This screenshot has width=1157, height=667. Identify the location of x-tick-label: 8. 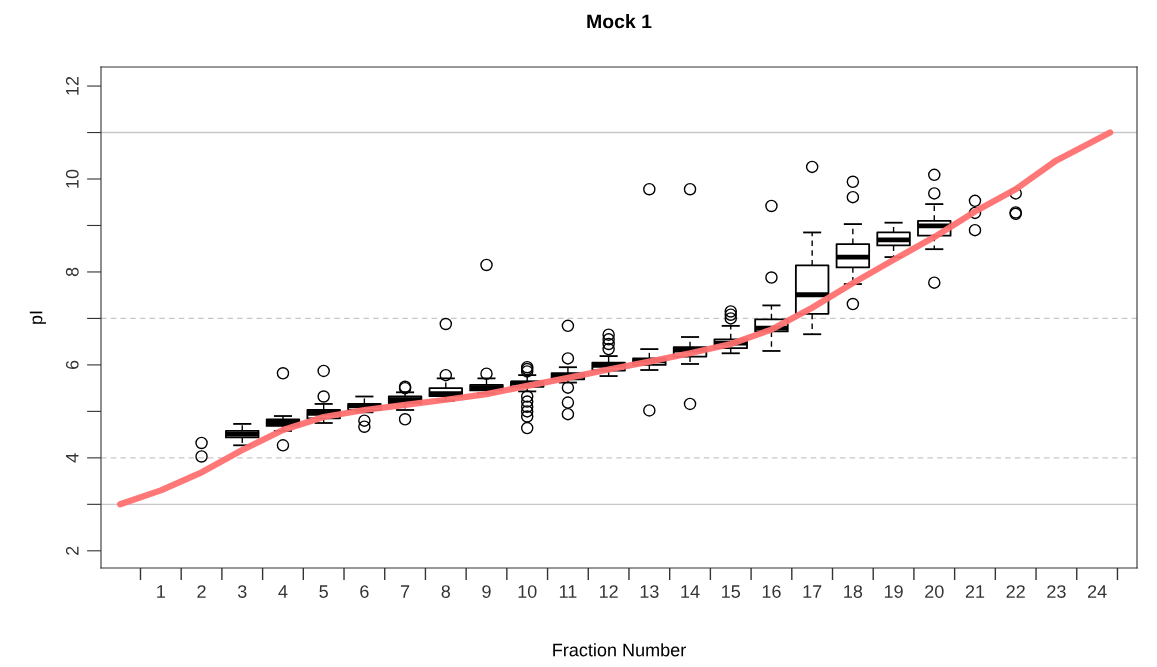
(446, 591).